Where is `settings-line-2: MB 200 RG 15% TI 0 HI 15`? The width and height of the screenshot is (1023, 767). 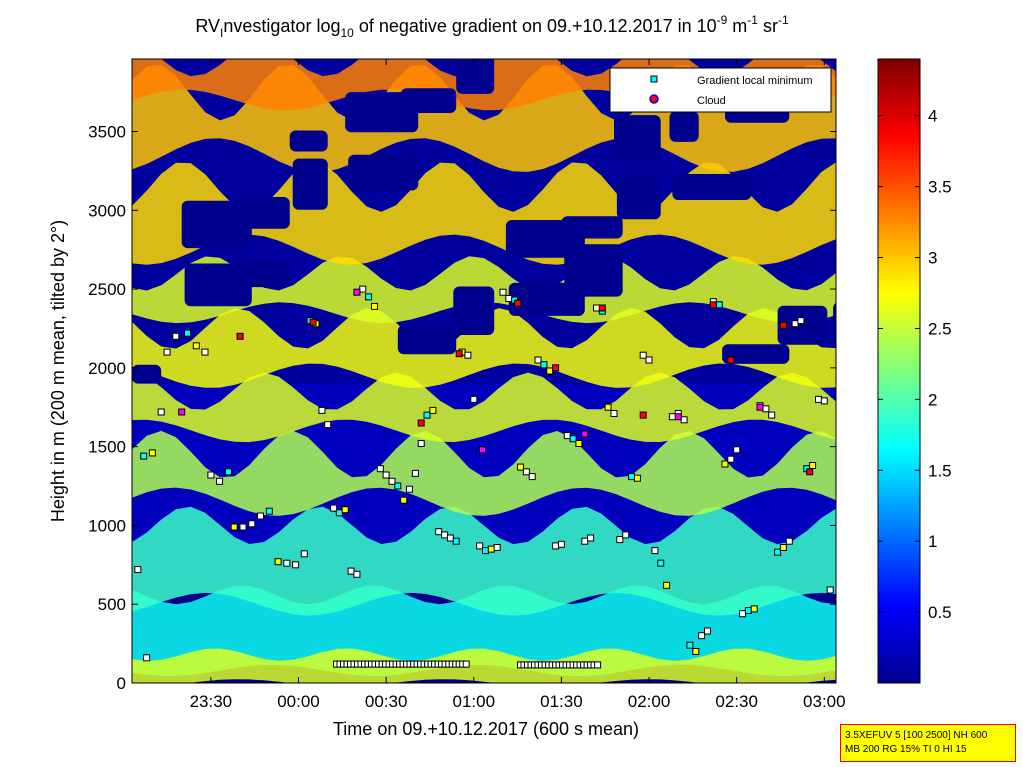
settings-line-2: MB 200 RG 15% TI 0 HI 15 is located at coordinates (906, 749).